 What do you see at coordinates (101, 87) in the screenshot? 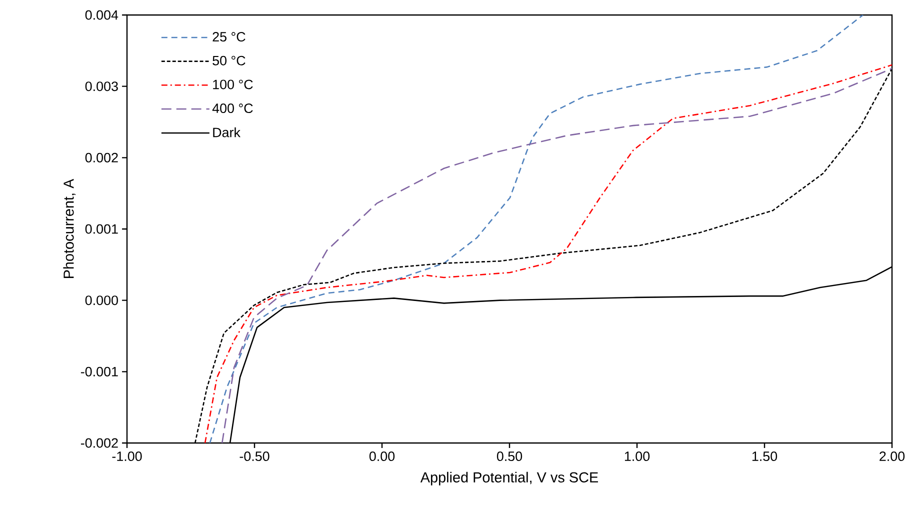
I see `y-tick-label: 0.003` at bounding box center [101, 87].